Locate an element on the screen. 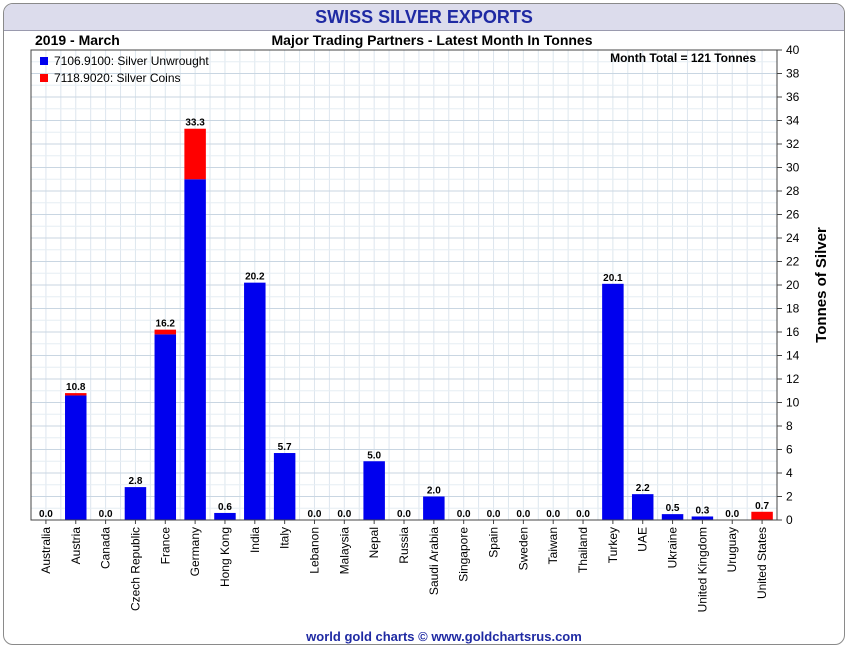  data-label: 2.2 is located at coordinates (643, 488).